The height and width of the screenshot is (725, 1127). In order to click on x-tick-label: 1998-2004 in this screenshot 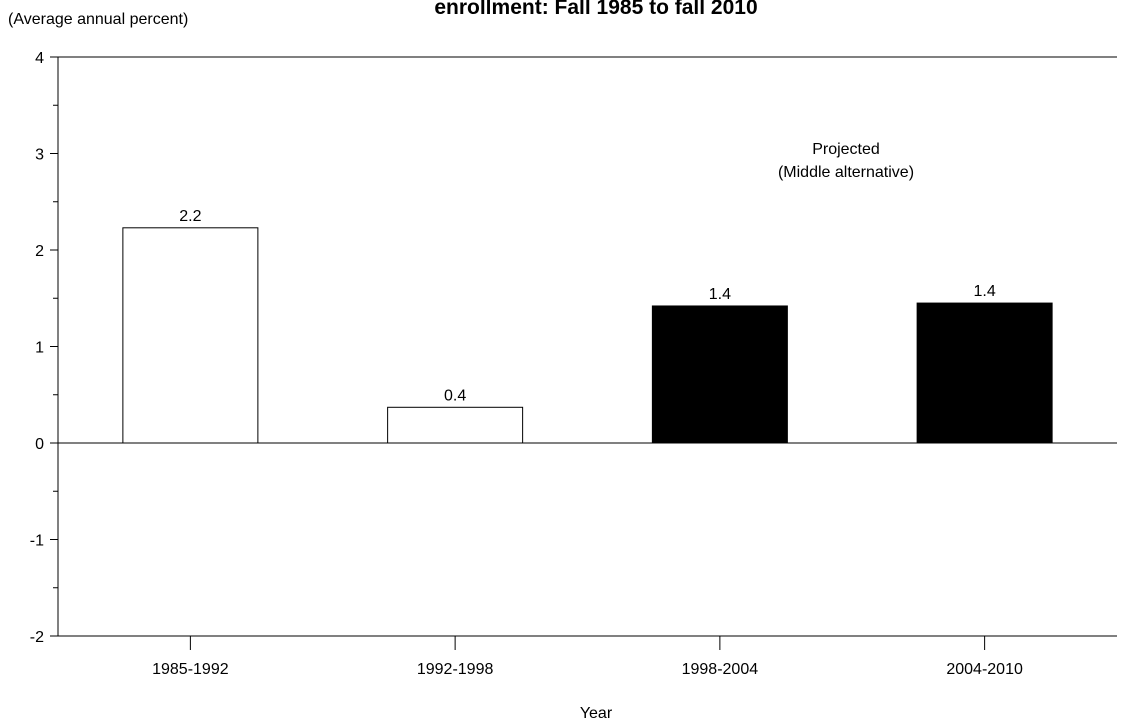, I will do `click(720, 669)`.